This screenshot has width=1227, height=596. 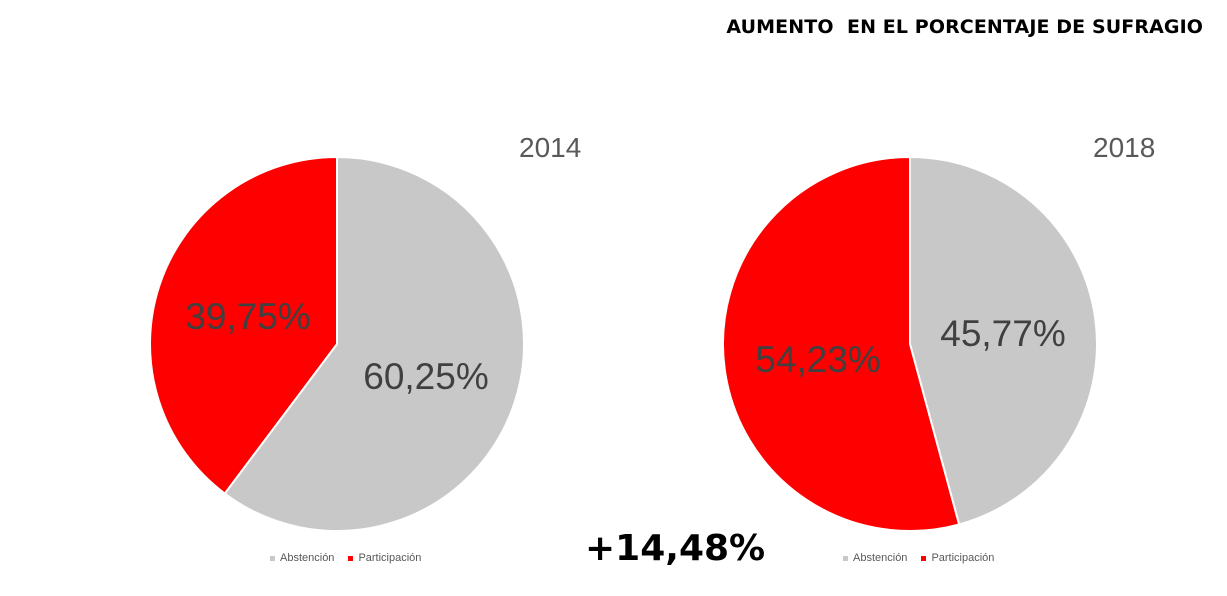 What do you see at coordinates (248, 316) in the screenshot?
I see `slice-data-label: 39,75%` at bounding box center [248, 316].